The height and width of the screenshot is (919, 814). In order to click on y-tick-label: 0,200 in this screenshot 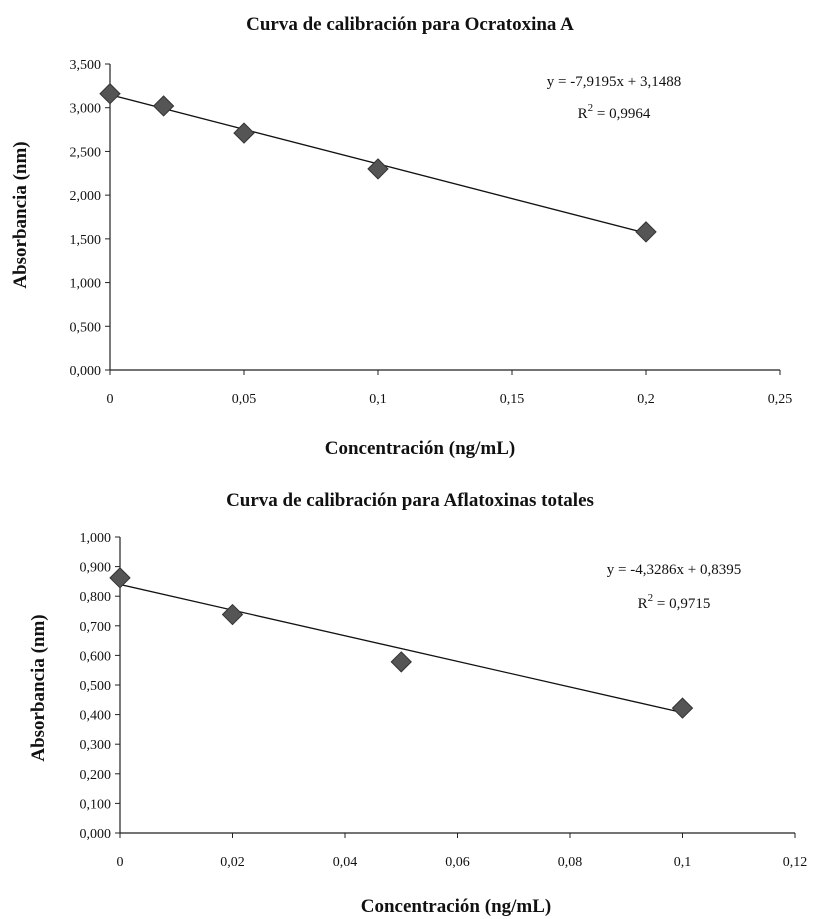, I will do `click(96, 775)`.